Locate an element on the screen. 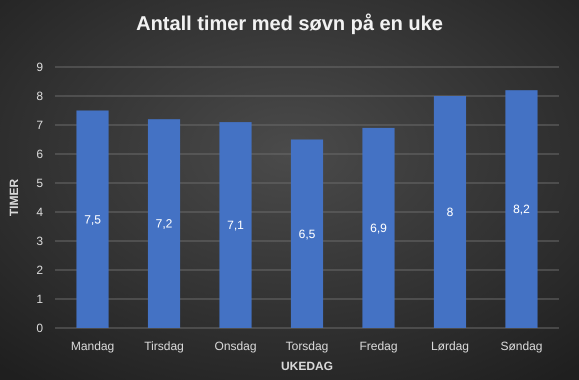 The height and width of the screenshot is (380, 579). y-tick-label: 0 is located at coordinates (40, 328).